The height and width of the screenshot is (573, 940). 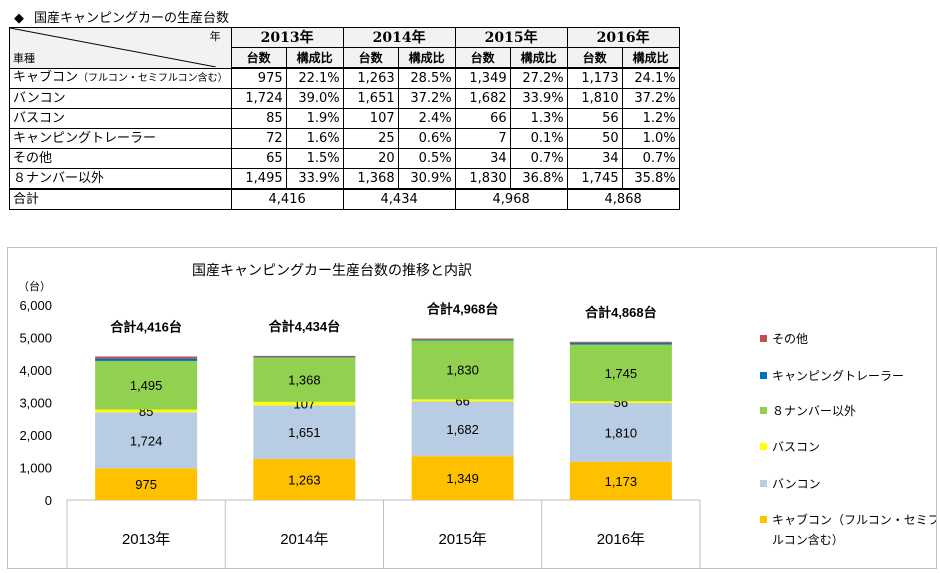 What do you see at coordinates (511, 37) in the screenshot?
I see `year-header: 2015年` at bounding box center [511, 37].